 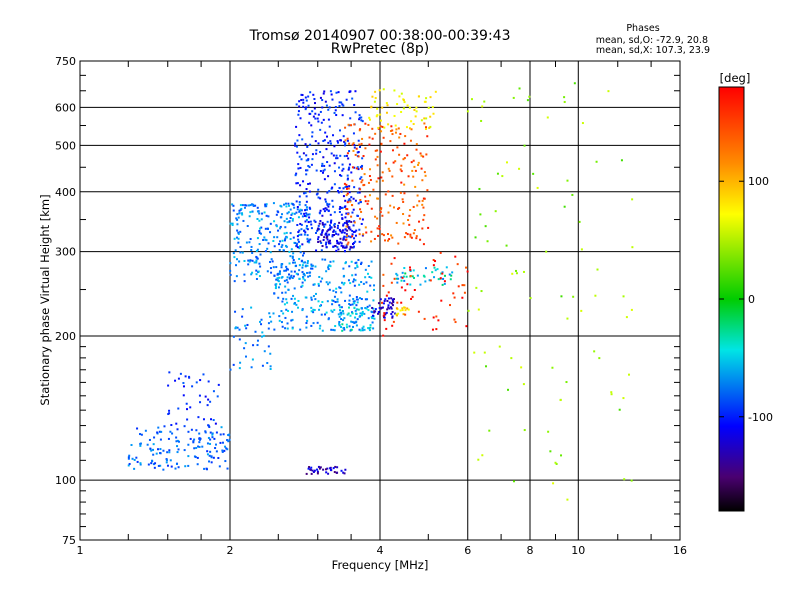 What do you see at coordinates (45, 299) in the screenshot?
I see `y-axis-label: Stationary phase Virtual Height [km]` at bounding box center [45, 299].